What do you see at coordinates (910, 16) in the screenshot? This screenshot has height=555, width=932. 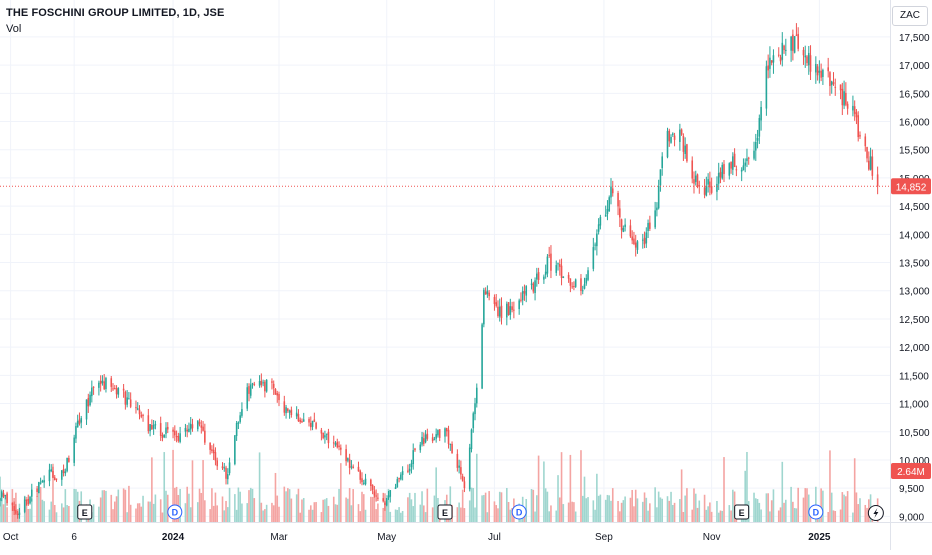 I see `currency-button: ZAC` at bounding box center [910, 16].